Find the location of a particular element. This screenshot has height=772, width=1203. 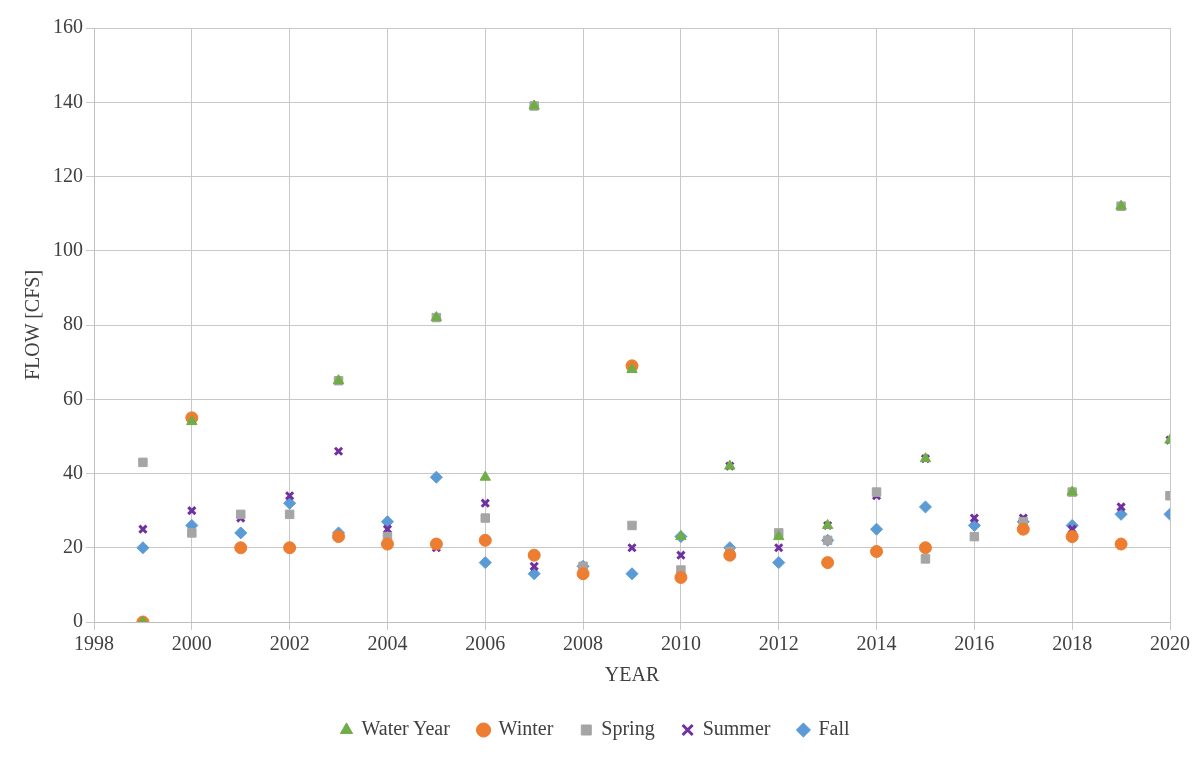

x-tick-label: 2016 is located at coordinates (974, 643).